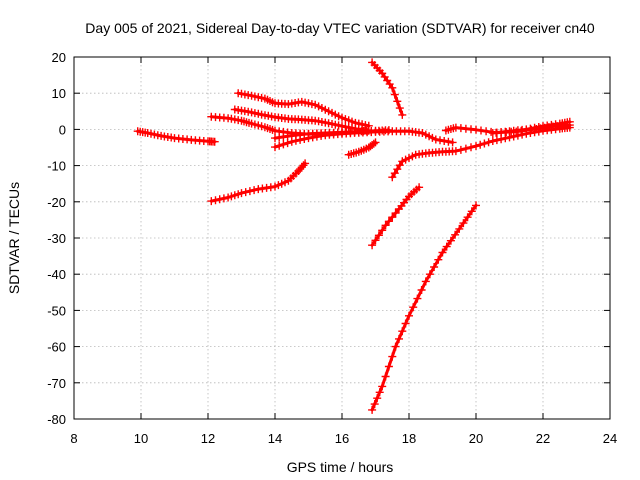 This screenshot has height=480, width=640. I want to click on y-tick-label: -70, so click(56, 383).